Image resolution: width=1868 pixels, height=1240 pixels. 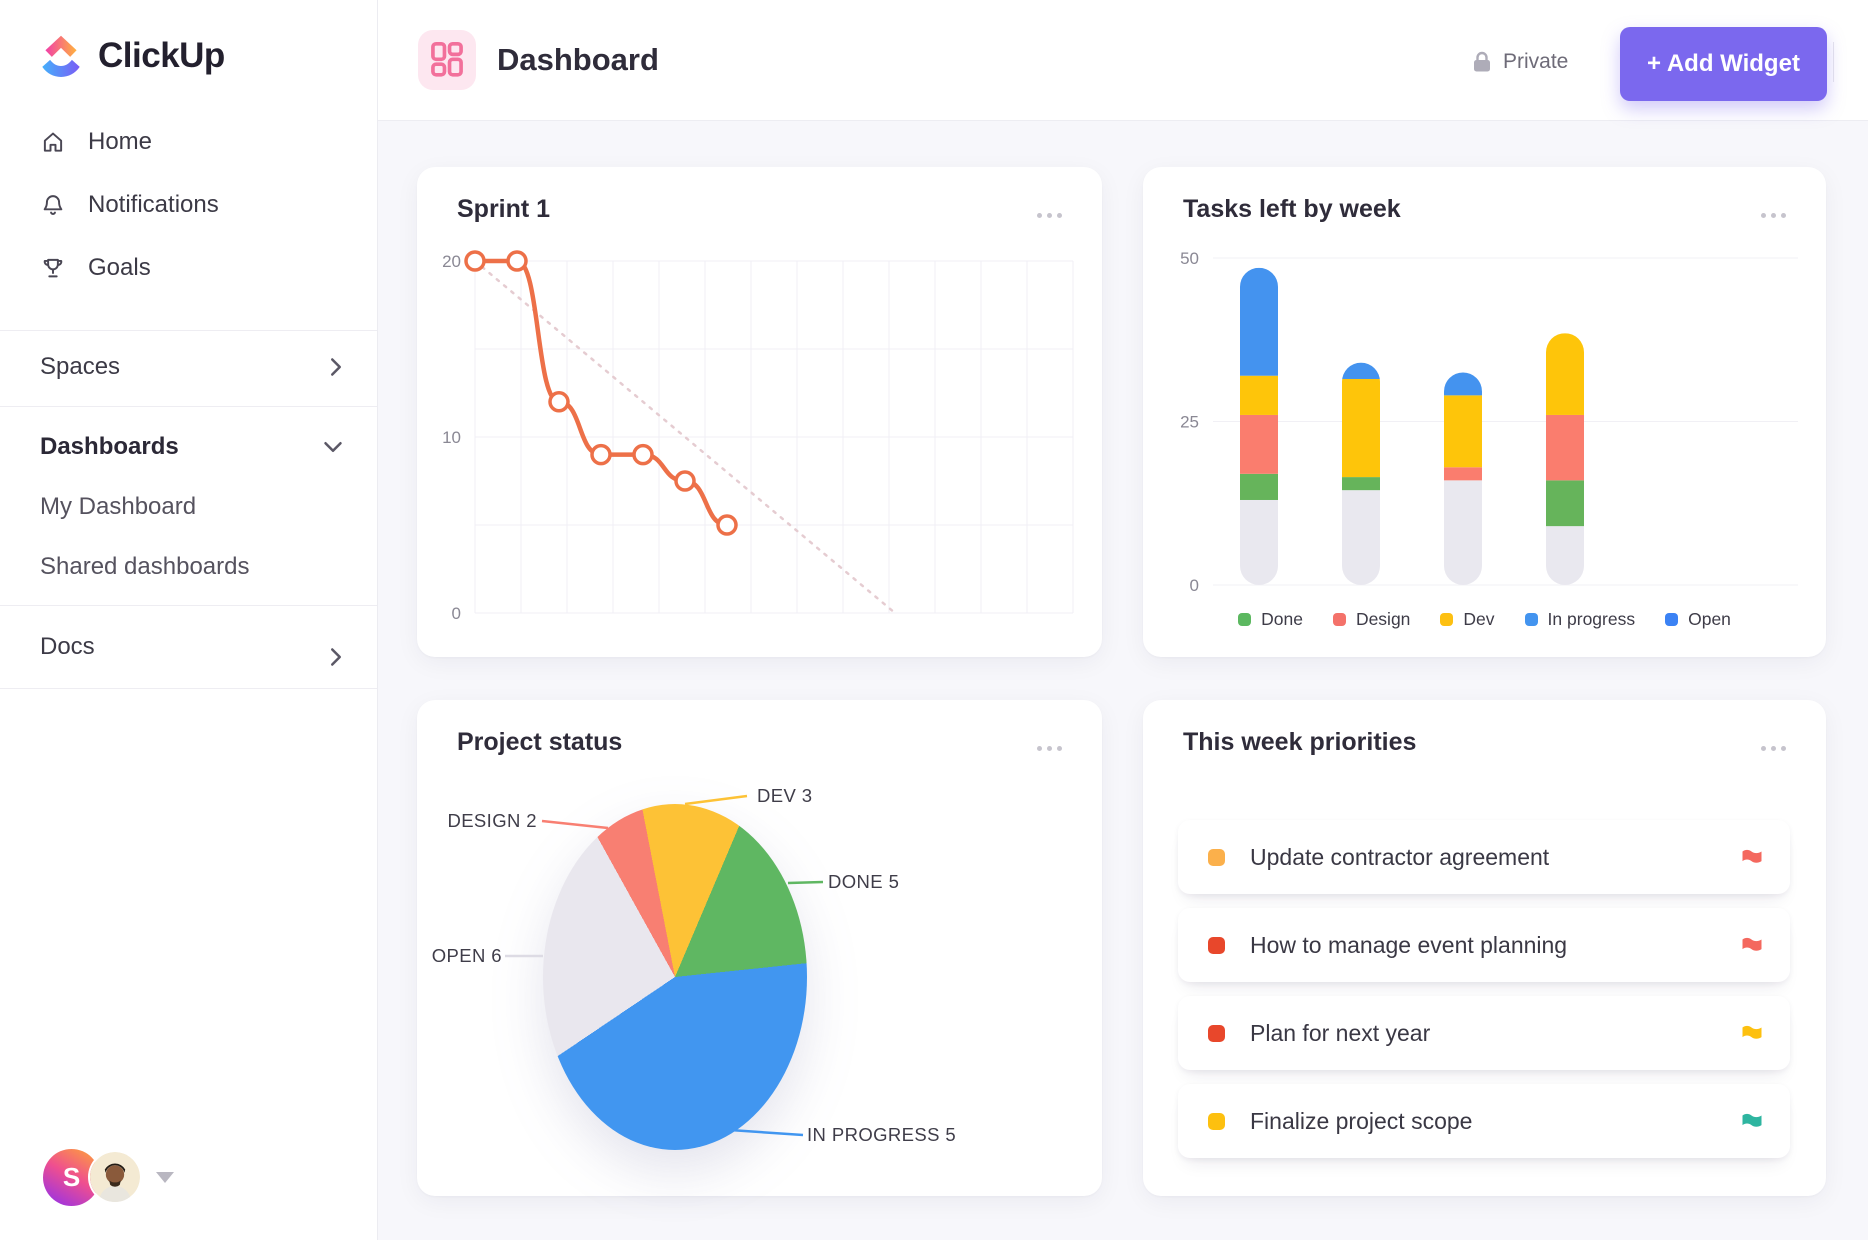 I want to click on priority-title: Plan for next year, so click(x=1340, y=1032).